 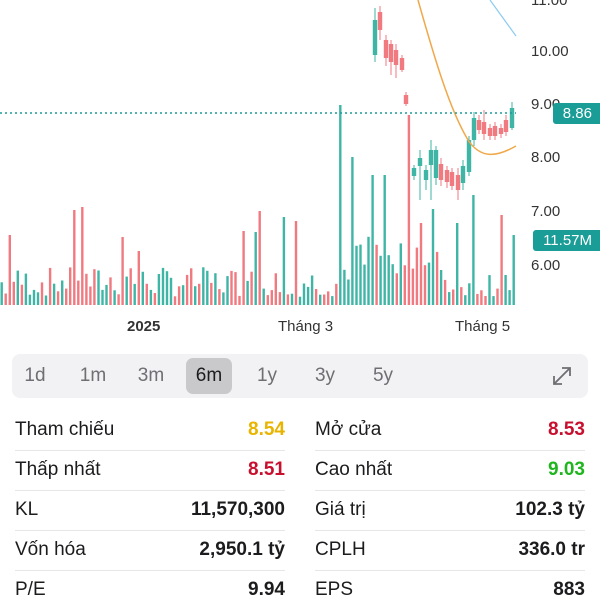 I want to click on range-tab-1m: 1m, so click(x=93, y=375).